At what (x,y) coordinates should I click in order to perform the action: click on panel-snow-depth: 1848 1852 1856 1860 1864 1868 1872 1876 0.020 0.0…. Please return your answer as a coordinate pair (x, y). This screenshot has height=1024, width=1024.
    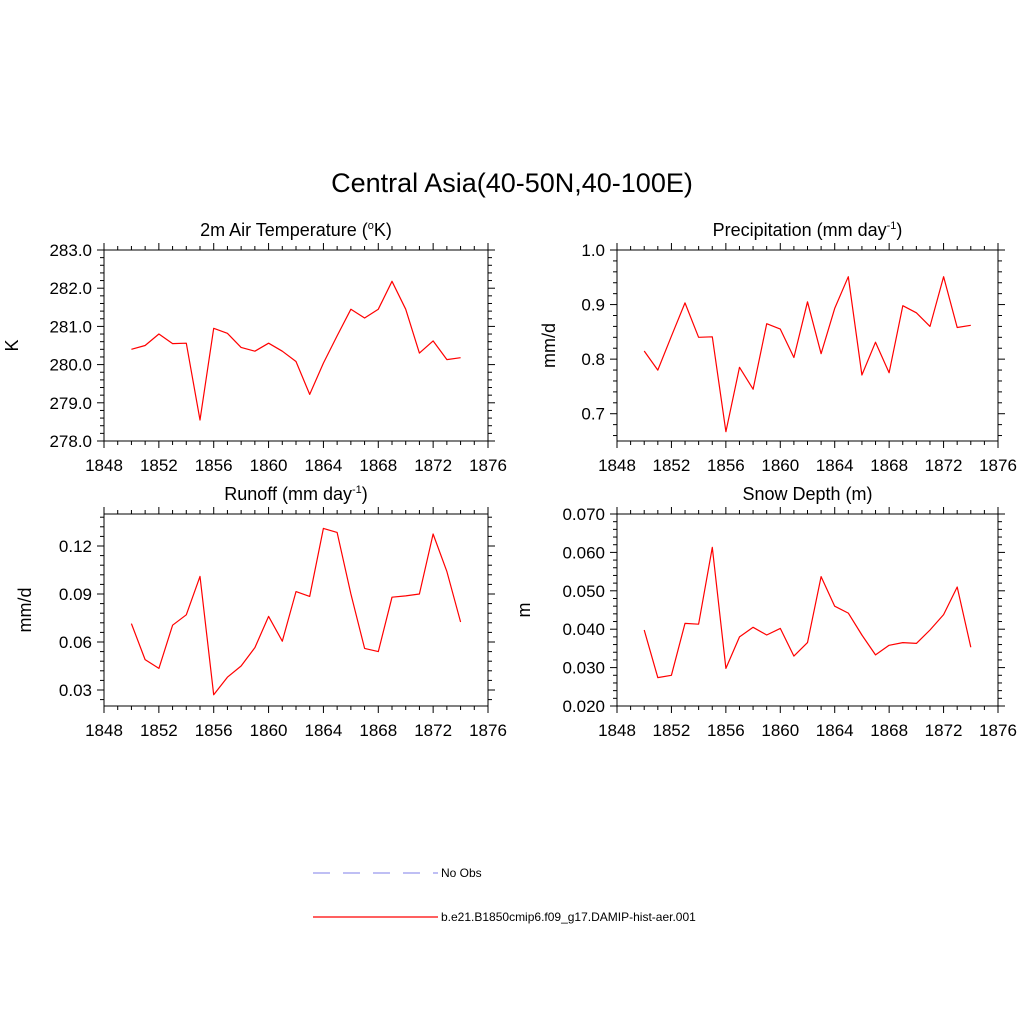
    Looking at the image, I should click on (765, 612).